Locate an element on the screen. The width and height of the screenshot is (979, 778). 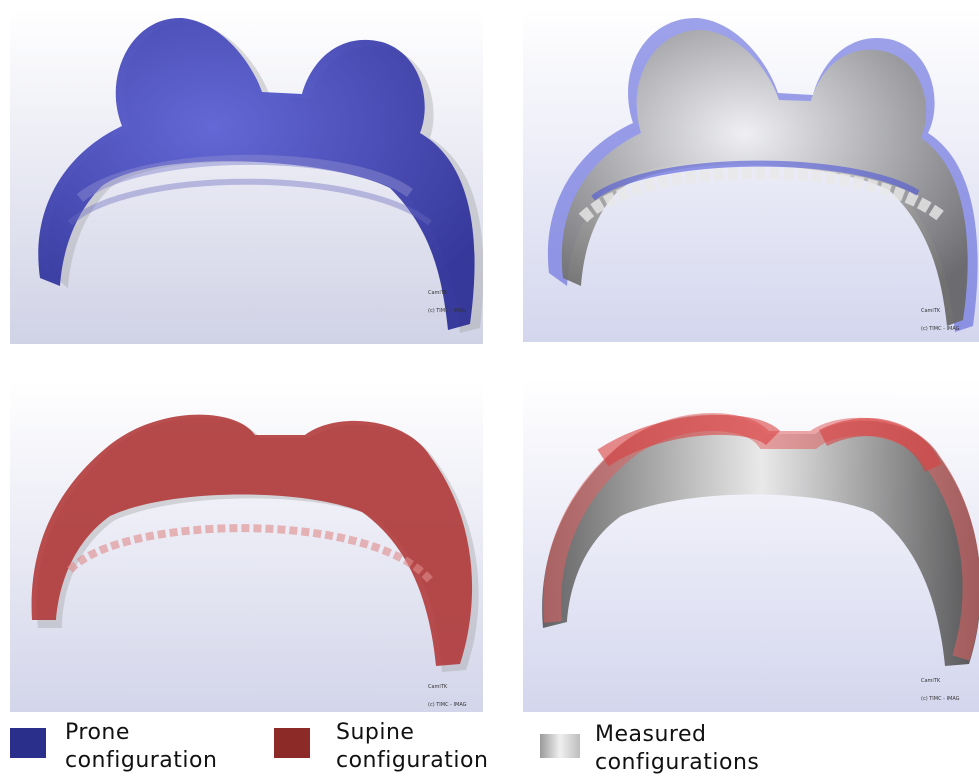
supine-swatch is located at coordinates (292, 743).